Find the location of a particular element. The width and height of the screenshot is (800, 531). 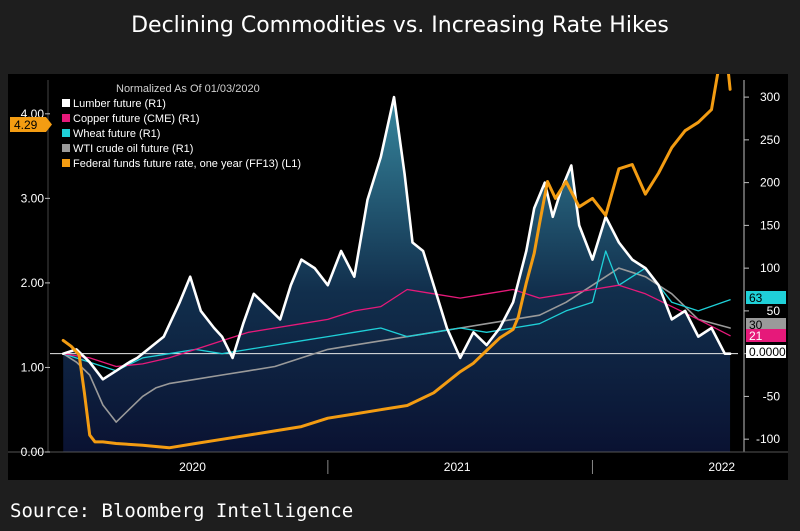

legend-box is located at coordinates (208, 130).